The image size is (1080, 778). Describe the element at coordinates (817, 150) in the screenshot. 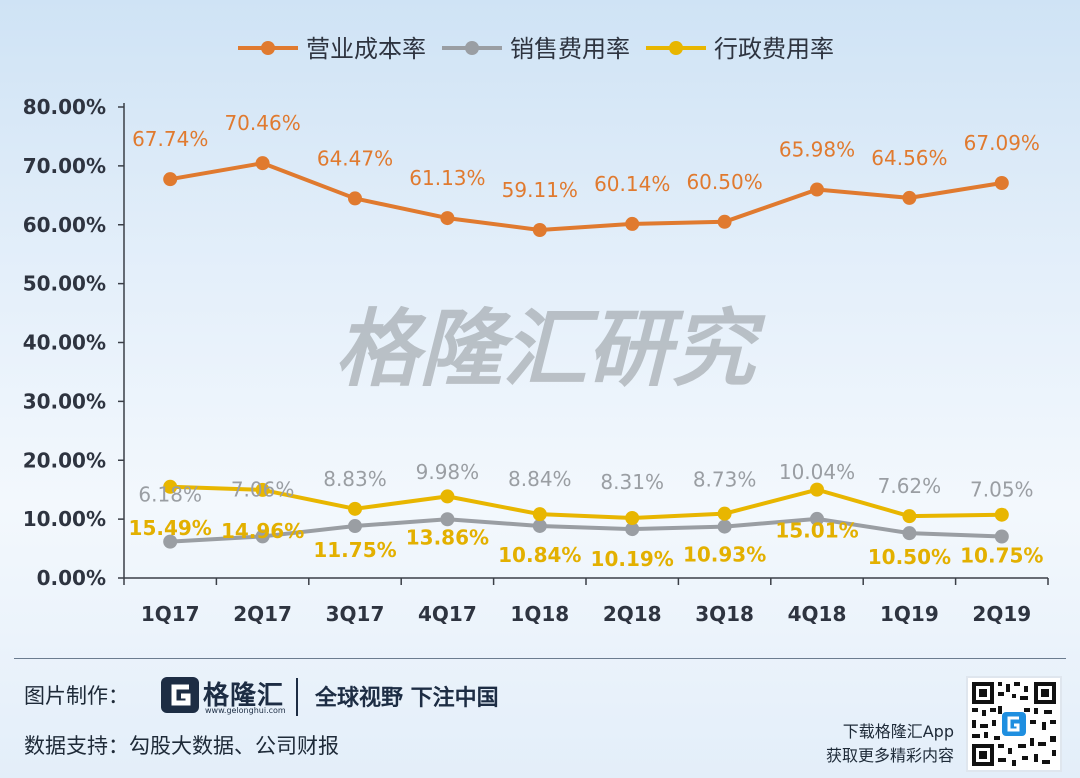

I see `data-label: 65.98%` at that location.